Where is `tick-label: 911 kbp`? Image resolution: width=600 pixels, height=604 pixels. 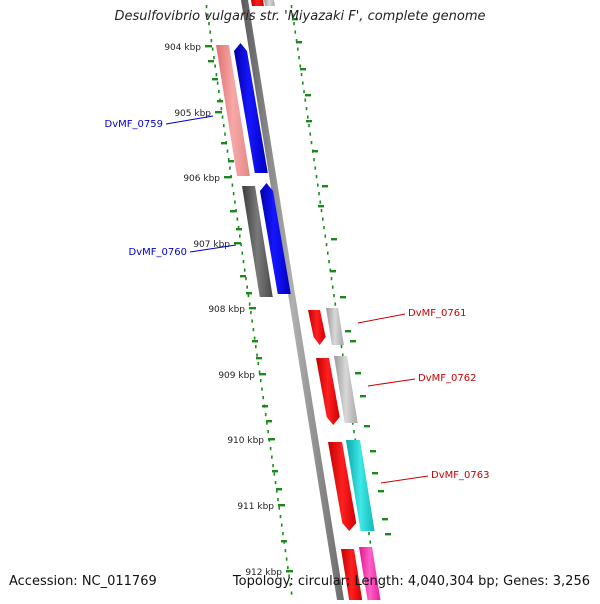
tick-label: 911 kbp is located at coordinates (255, 507).